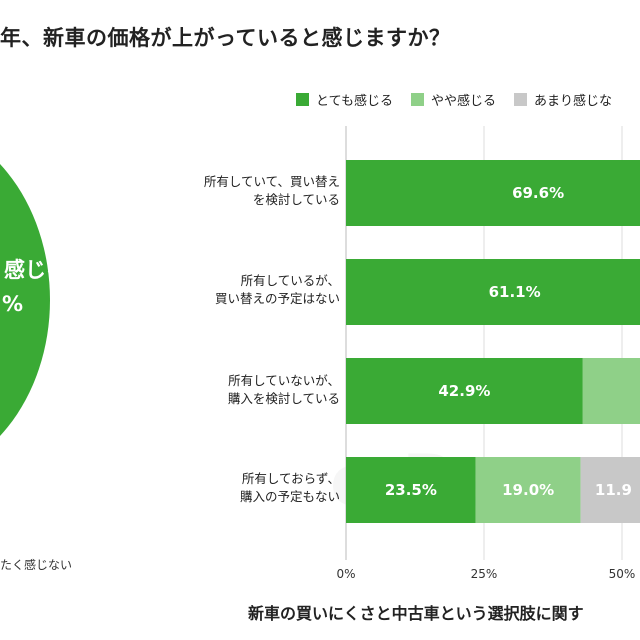 The width and height of the screenshot is (640, 640). What do you see at coordinates (613, 490) in the screenshot?
I see `bar-label-3-2: 11.9` at bounding box center [613, 490].